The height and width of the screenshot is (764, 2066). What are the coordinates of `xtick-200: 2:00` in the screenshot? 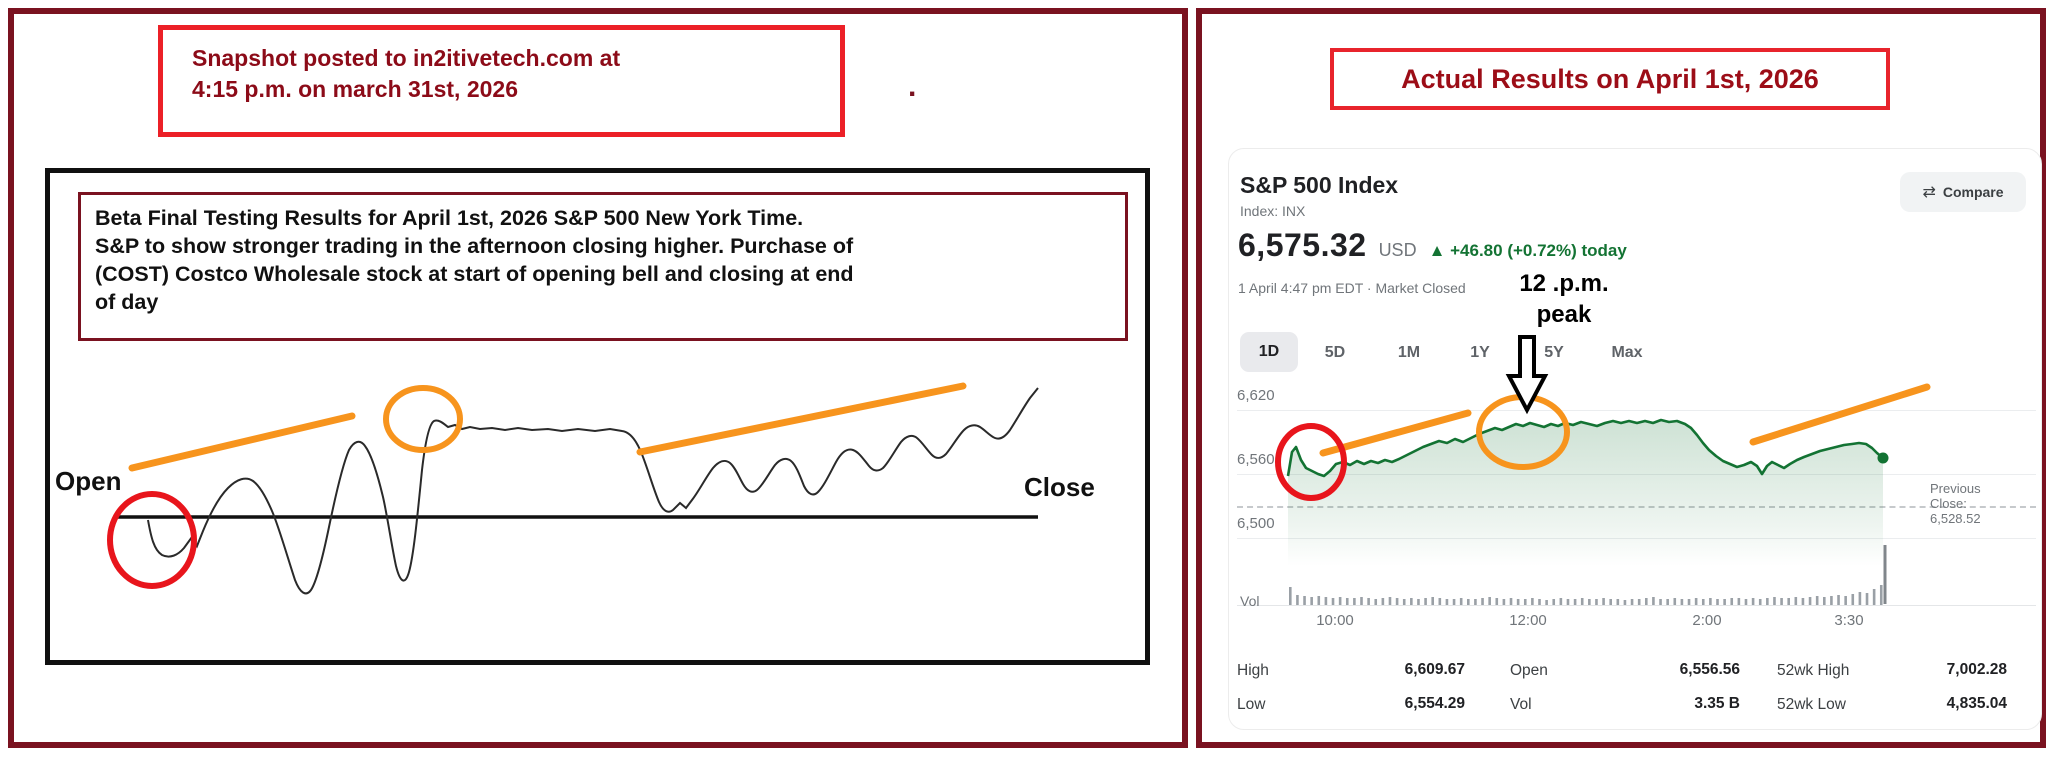 It's located at (1707, 620).